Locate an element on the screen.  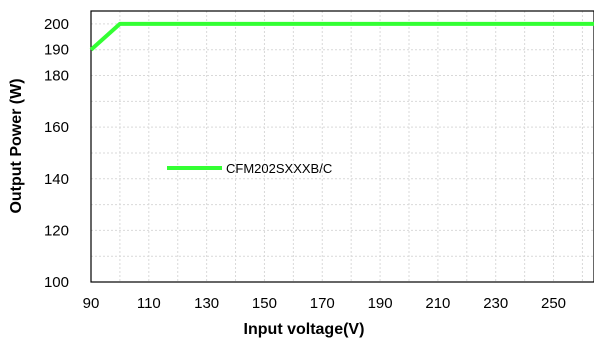
x-tick-label: 130 is located at coordinates (206, 303).